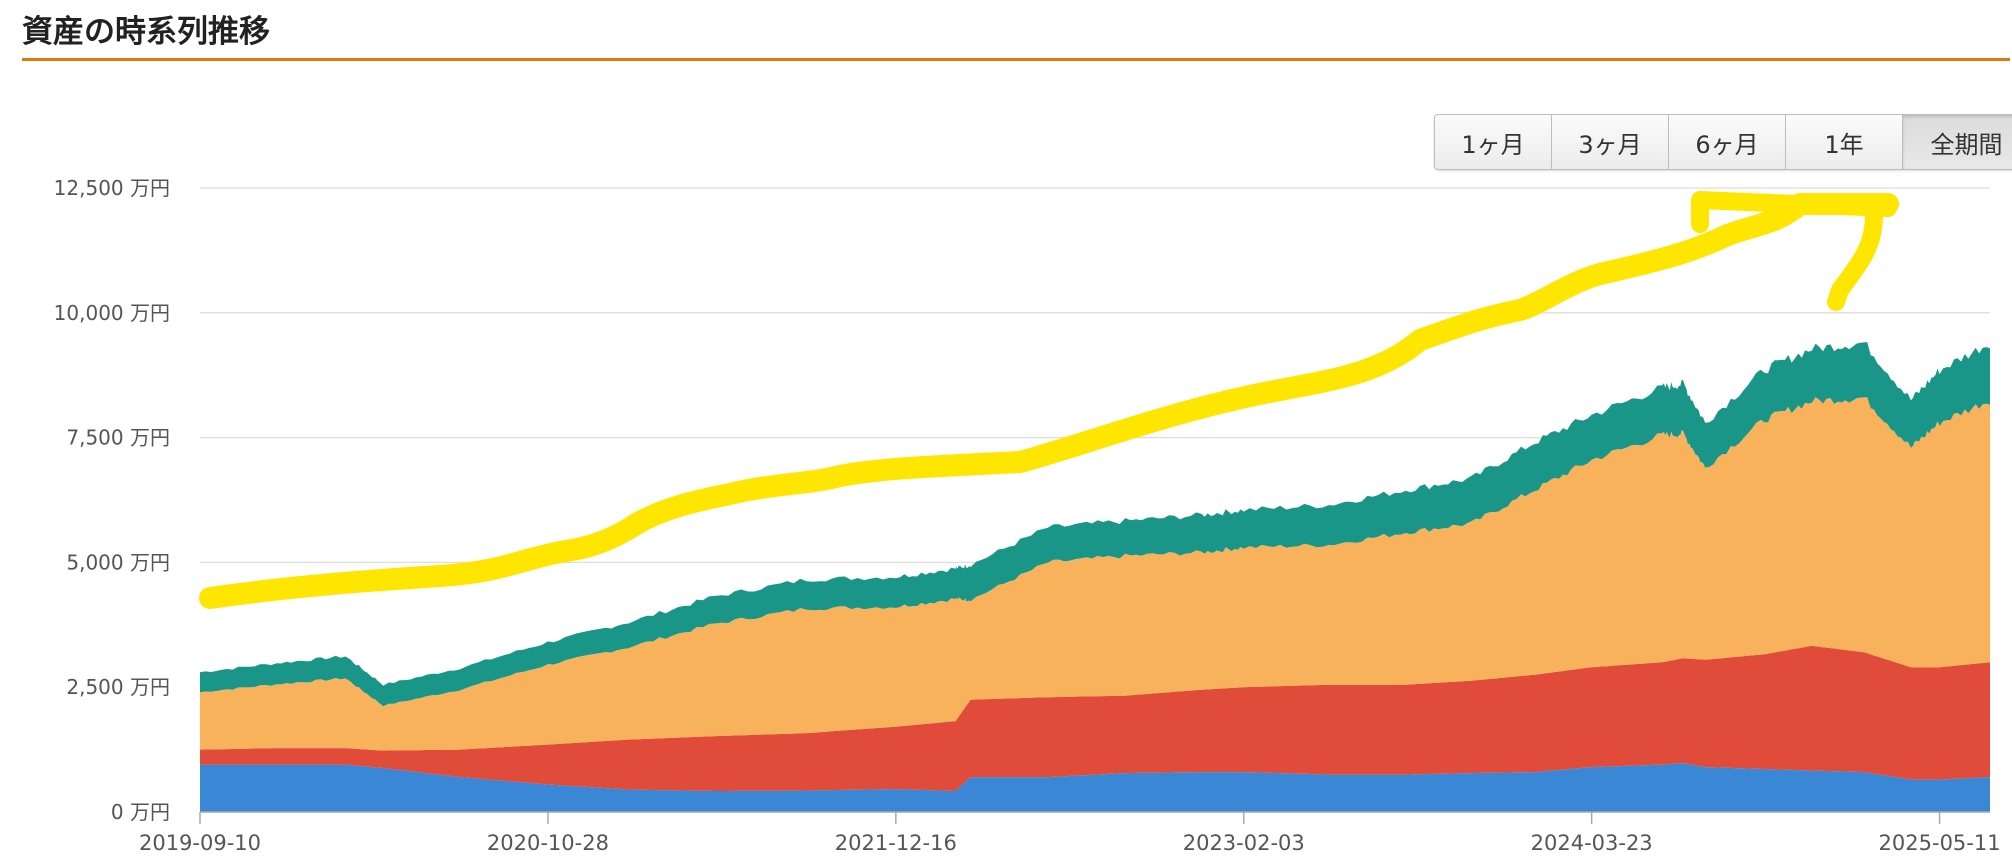  I want to click on range-button-all-period: 全期間, so click(1957, 142).